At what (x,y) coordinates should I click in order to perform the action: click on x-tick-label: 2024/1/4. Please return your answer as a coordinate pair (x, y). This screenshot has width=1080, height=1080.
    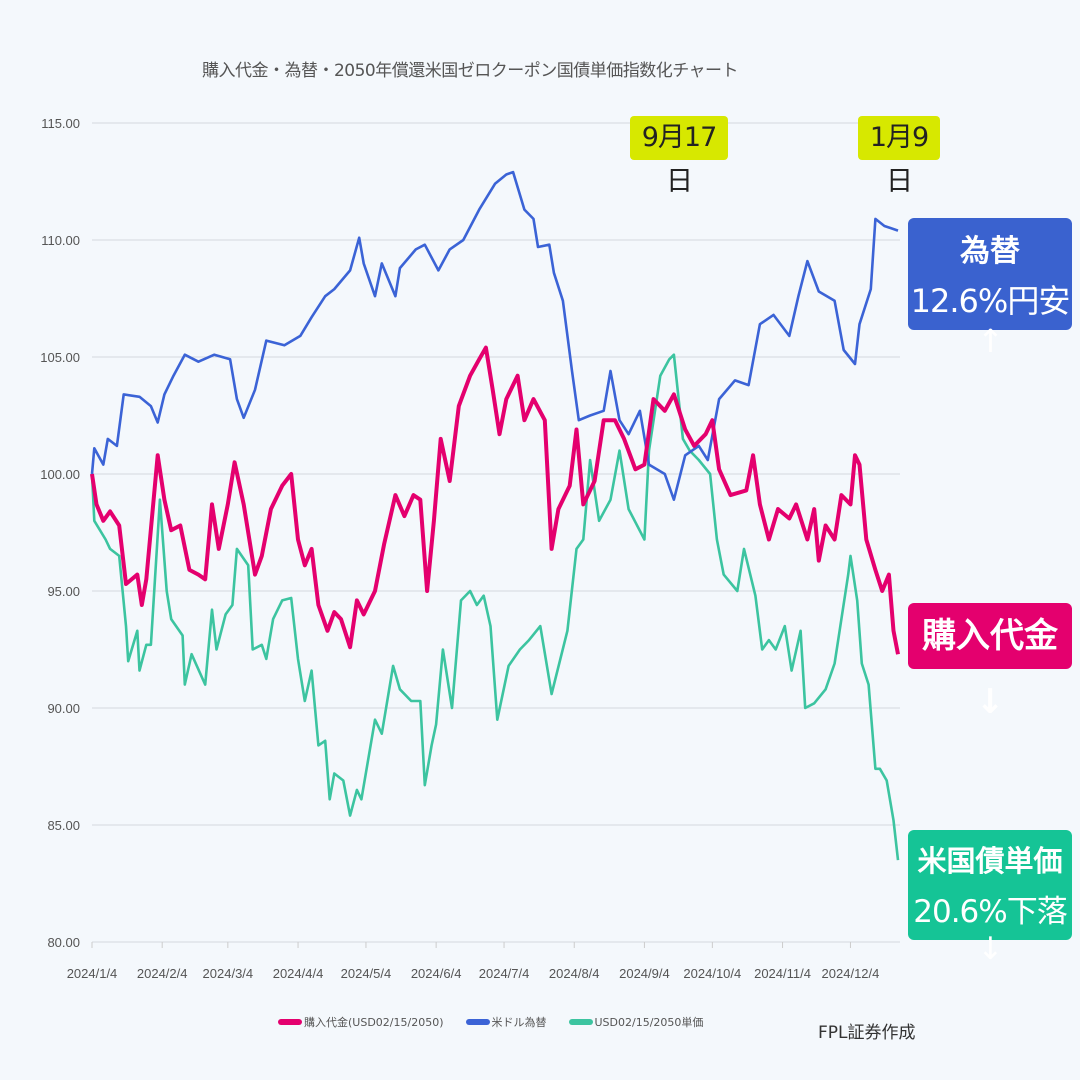
    Looking at the image, I should click on (92, 973).